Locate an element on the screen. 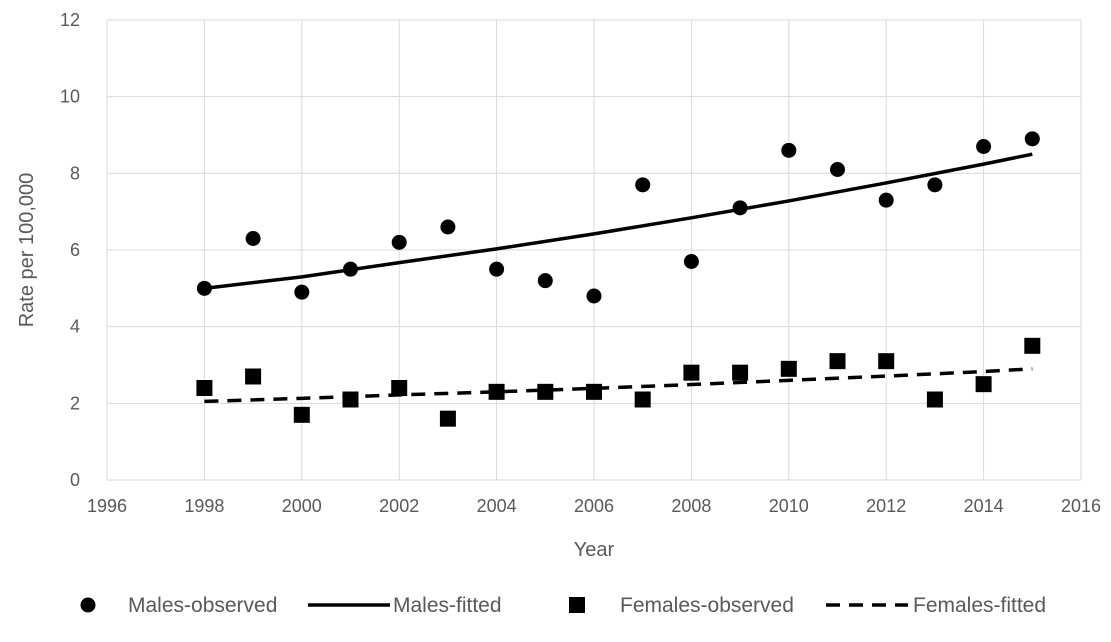  legend-item-females-observed: Females-observed is located at coordinates (681, 605).